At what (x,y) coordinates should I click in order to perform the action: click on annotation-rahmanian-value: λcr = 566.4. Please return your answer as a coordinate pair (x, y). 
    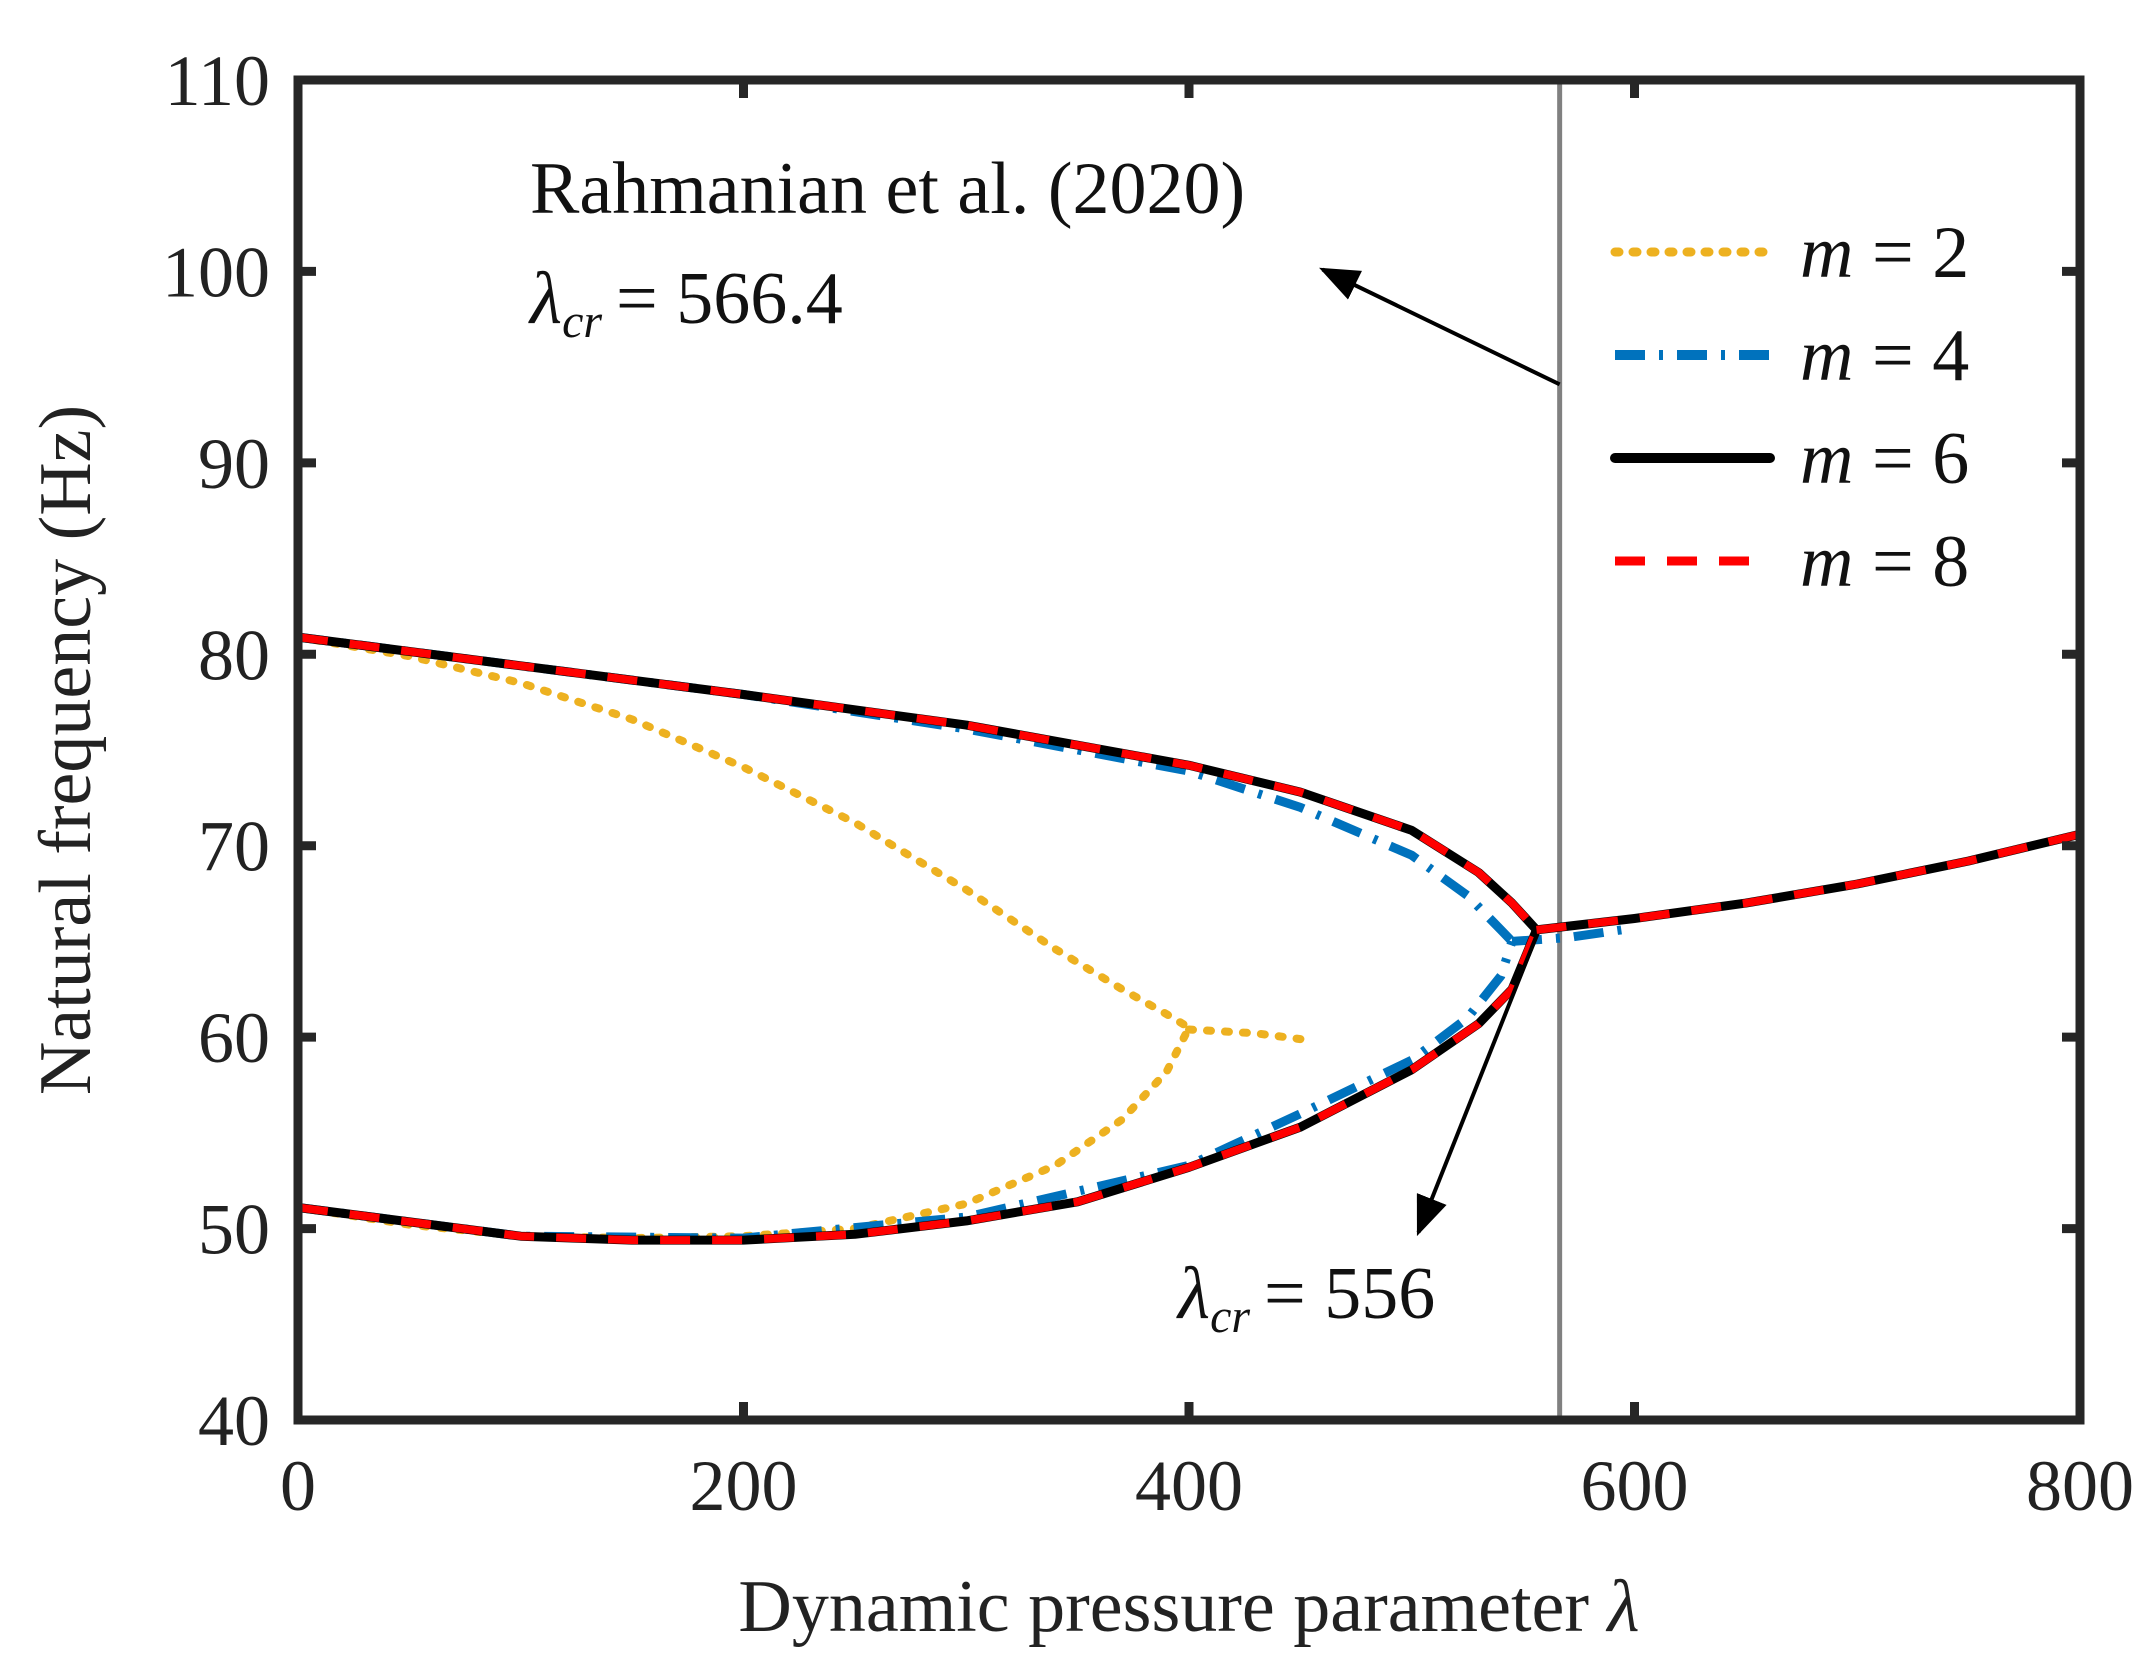
    Looking at the image, I should click on (685, 303).